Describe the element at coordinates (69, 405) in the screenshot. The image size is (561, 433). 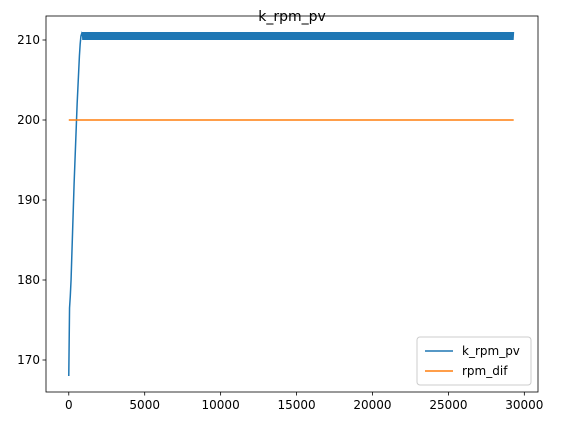
I see `x-tick-label: 0` at that location.